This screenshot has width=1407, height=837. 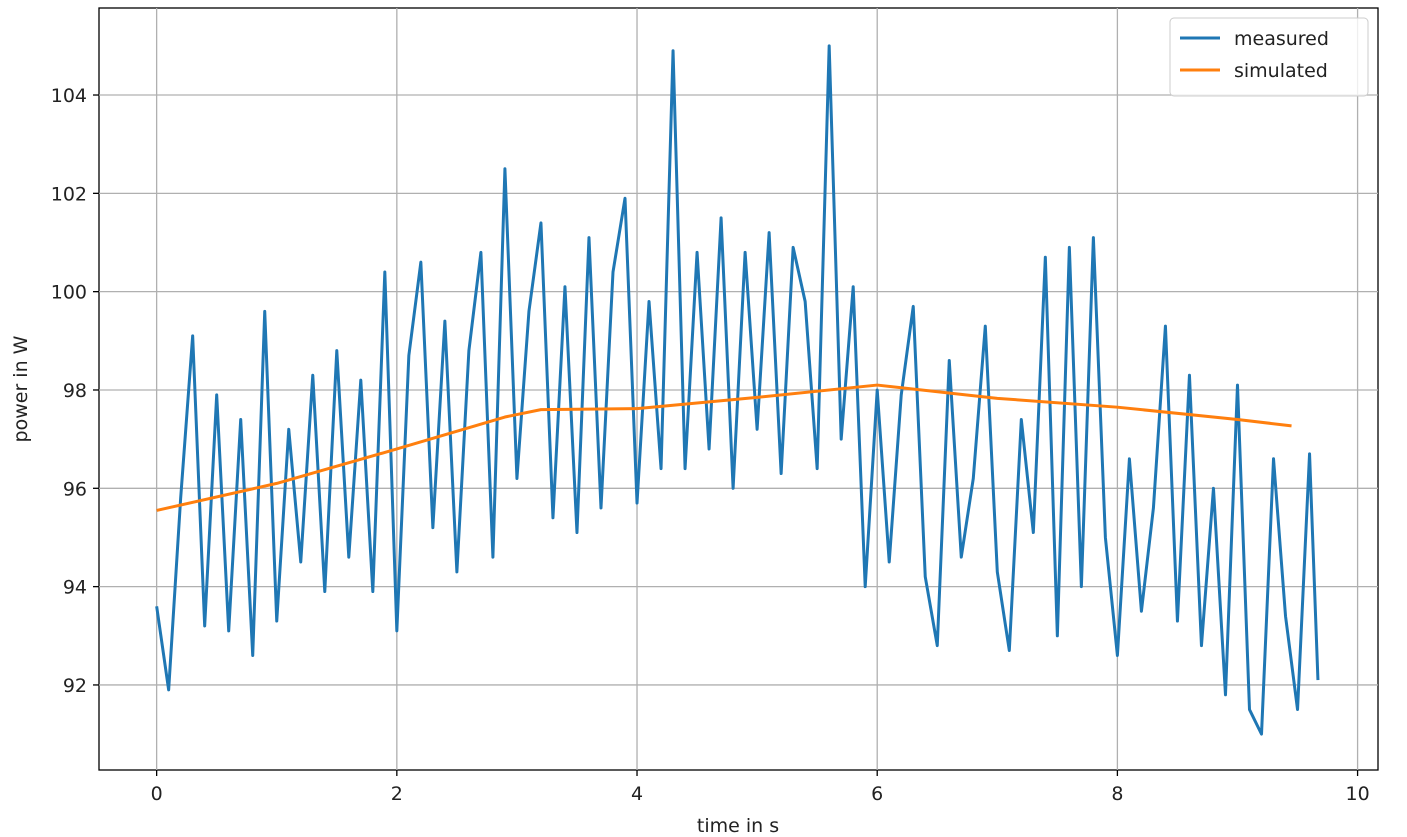 I want to click on x-axis-label: time in s, so click(x=738, y=826).